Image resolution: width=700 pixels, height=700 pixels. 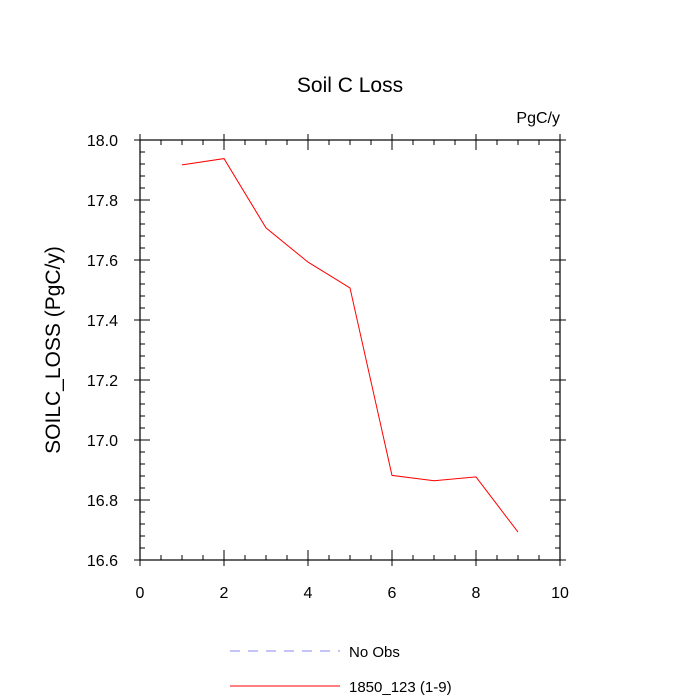 What do you see at coordinates (224, 593) in the screenshot?
I see `x-tick-label: 2` at bounding box center [224, 593].